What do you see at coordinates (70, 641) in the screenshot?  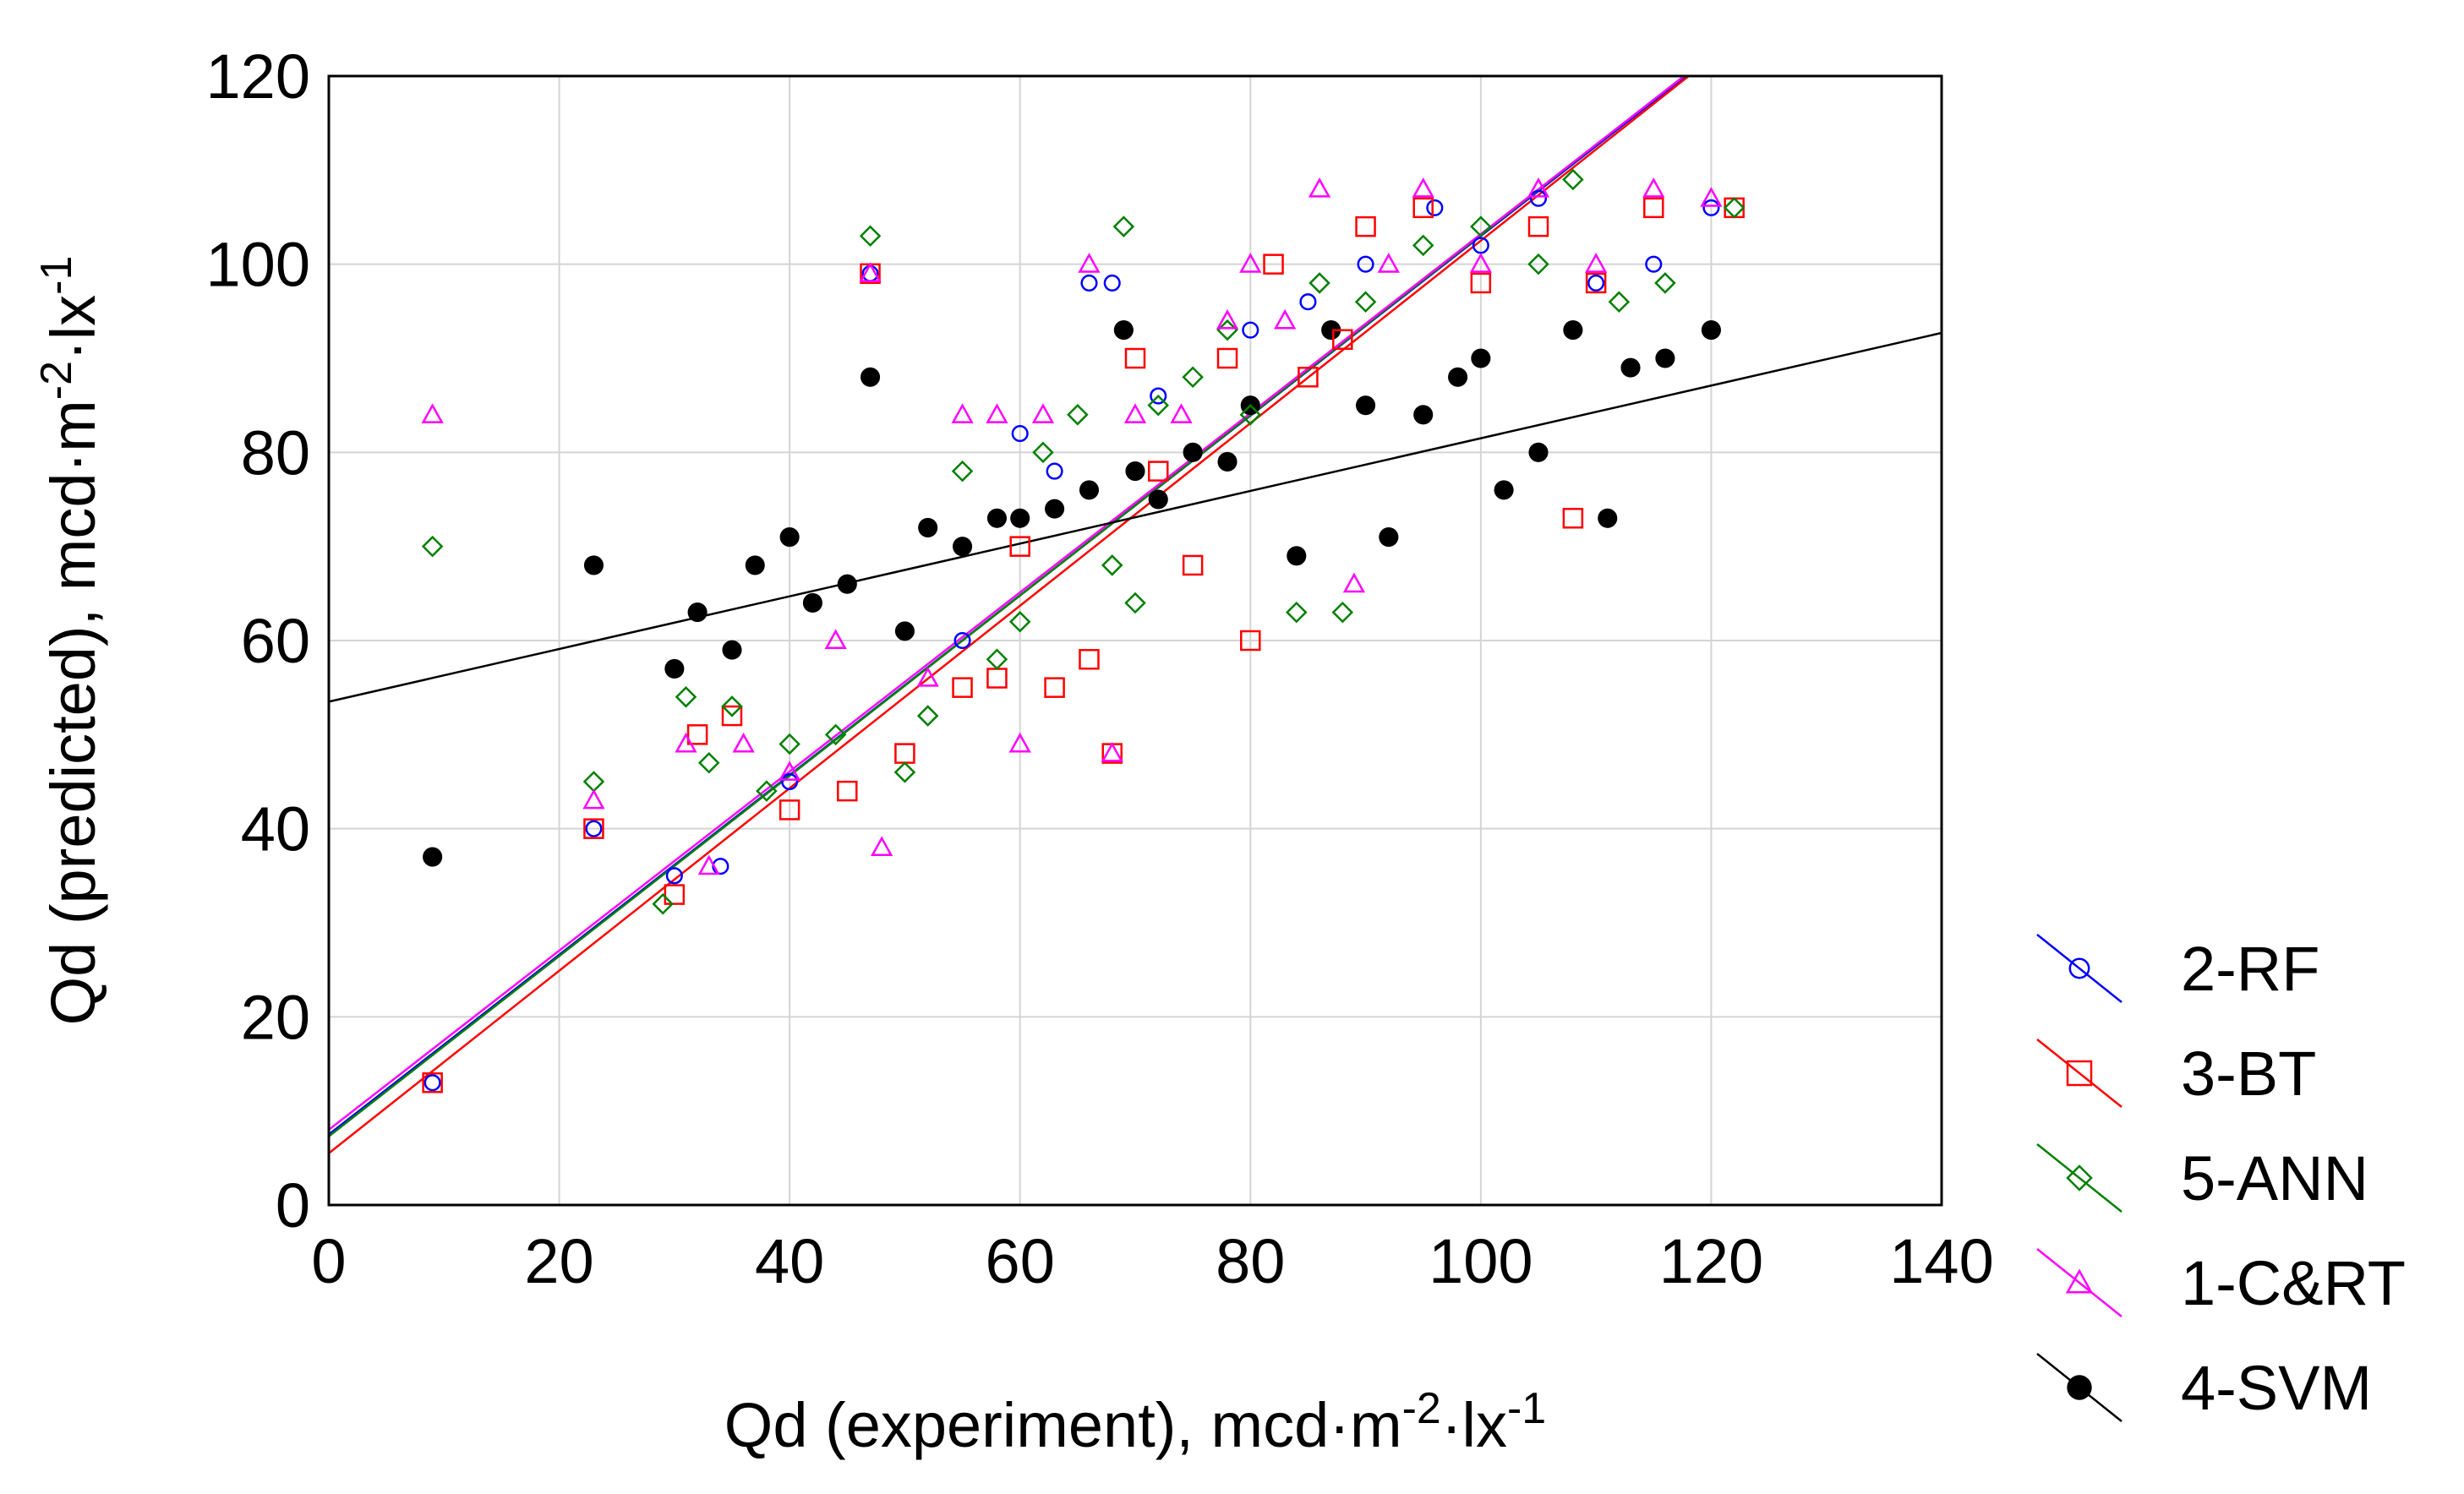 I see `y-axis-label: Qd (predicted), mcd·m-2·lx-1` at bounding box center [70, 641].